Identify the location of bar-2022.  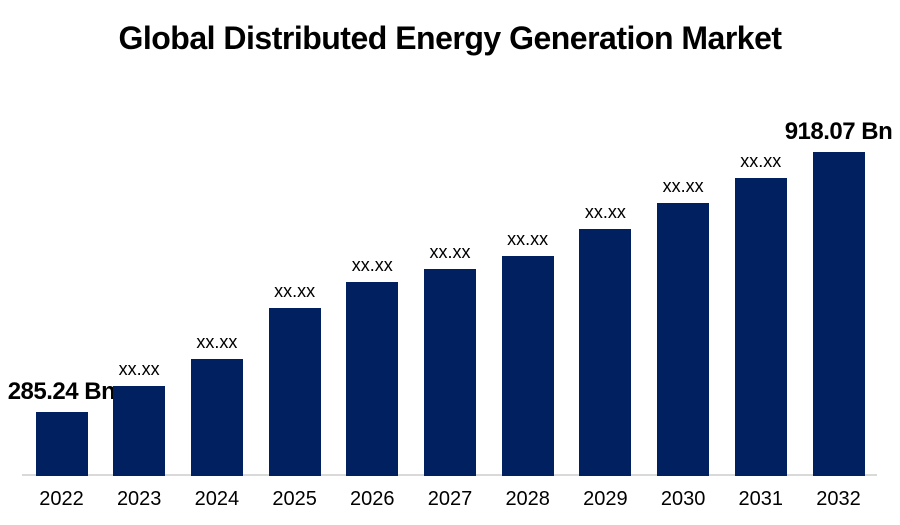
(61, 444).